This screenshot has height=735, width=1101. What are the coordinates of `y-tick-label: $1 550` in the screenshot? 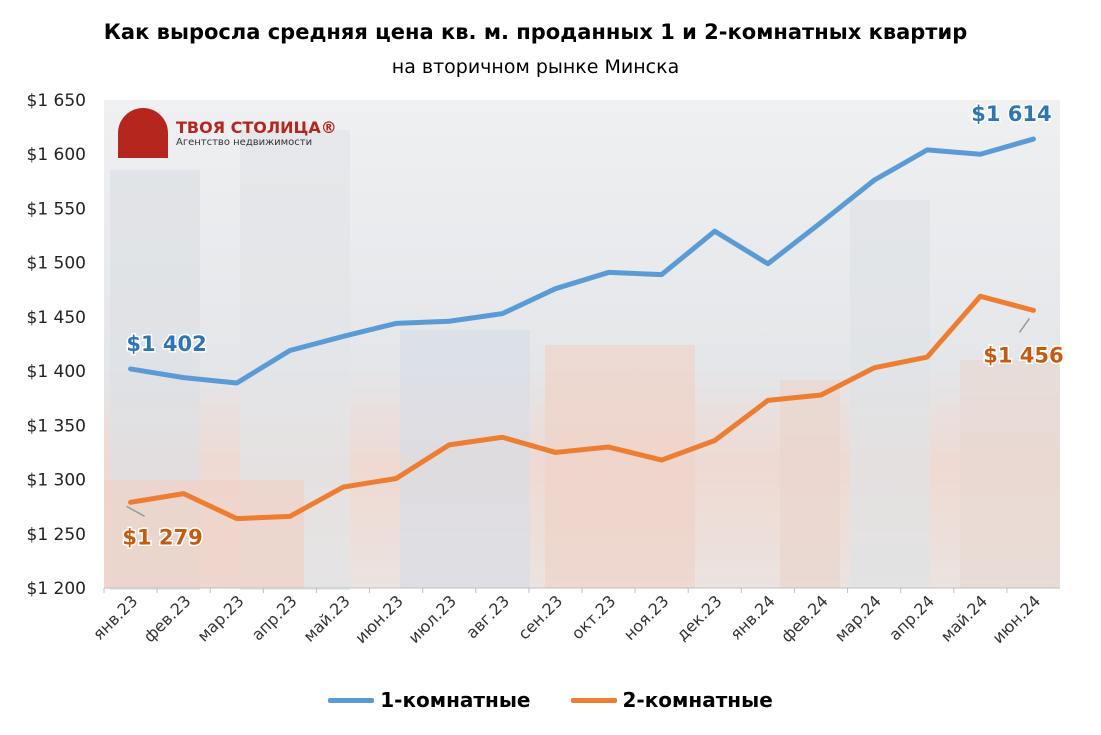 It's located at (56, 209).